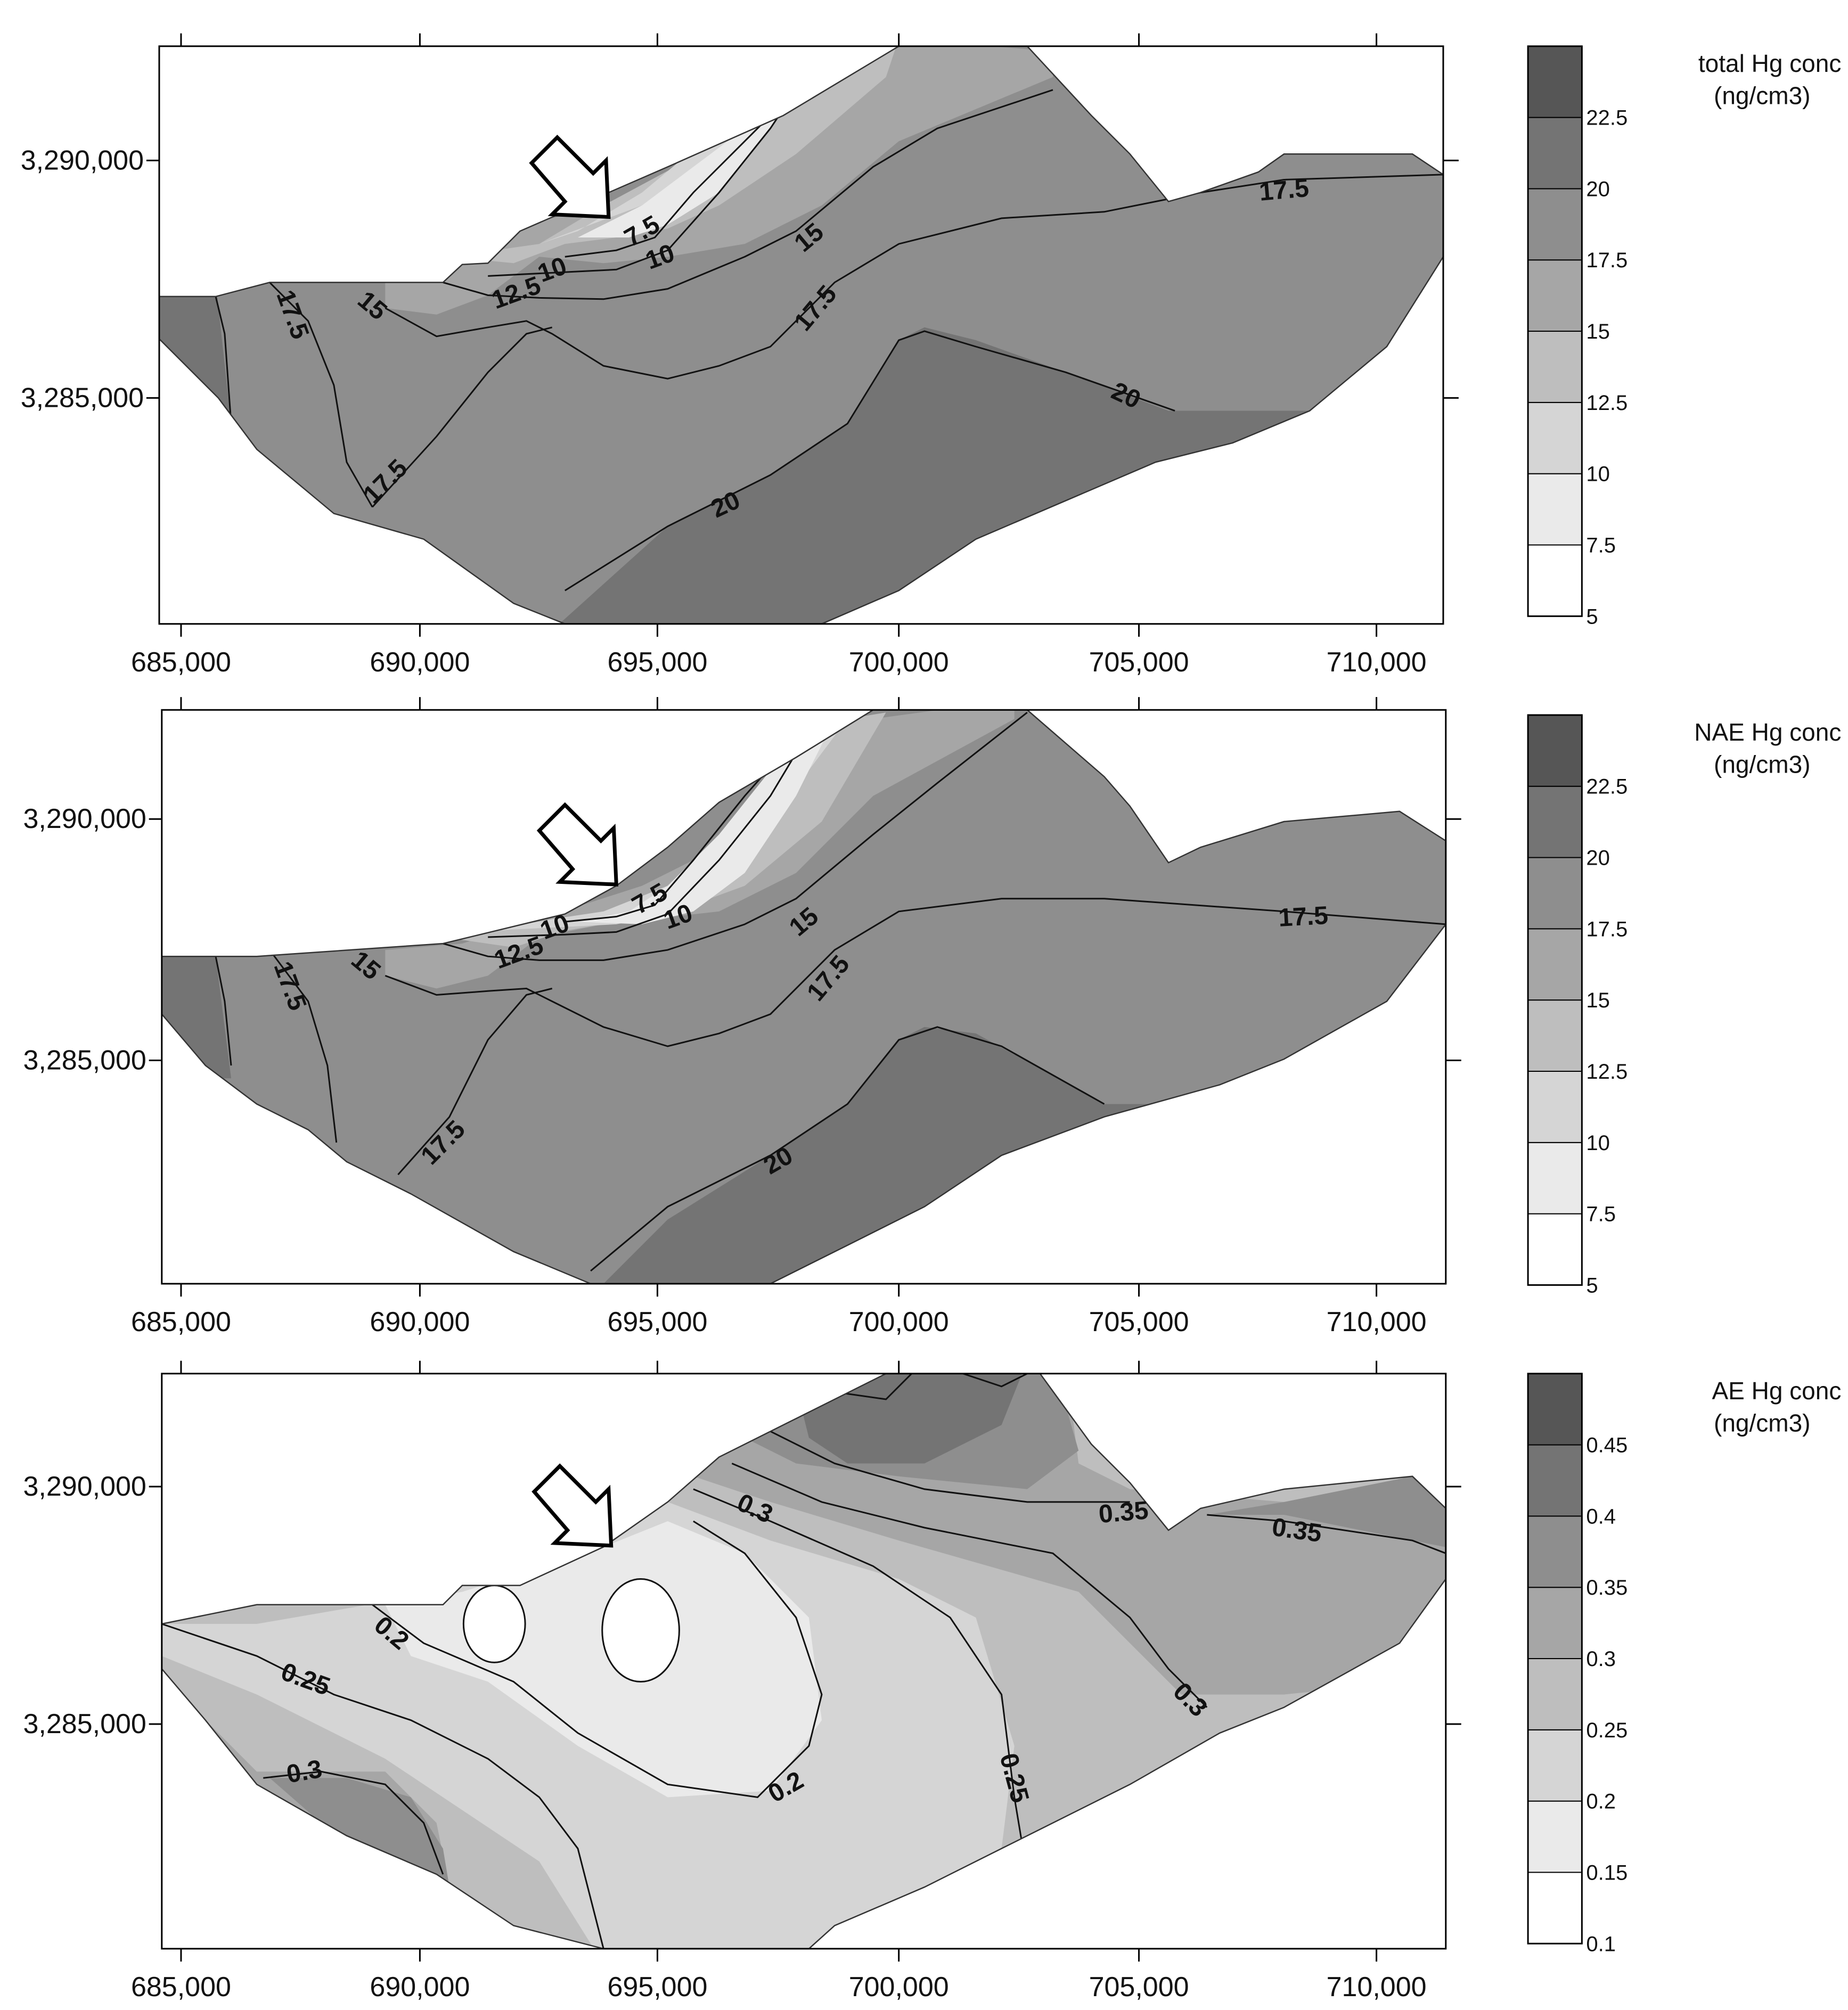 This screenshot has width=1848, height=2010. Describe the element at coordinates (1767, 732) in the screenshot. I see `legend-title: NAE Hg conc` at that location.